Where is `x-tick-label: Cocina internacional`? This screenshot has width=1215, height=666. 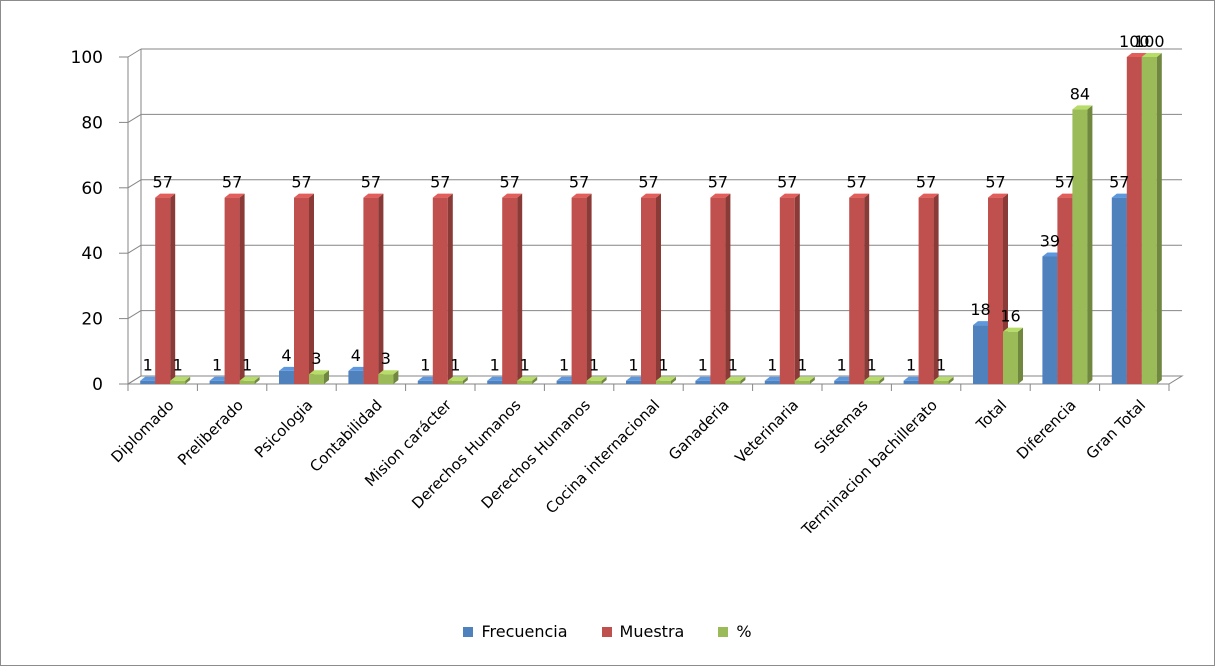
x-tick-label: Cocina internacional is located at coordinates (602, 456).